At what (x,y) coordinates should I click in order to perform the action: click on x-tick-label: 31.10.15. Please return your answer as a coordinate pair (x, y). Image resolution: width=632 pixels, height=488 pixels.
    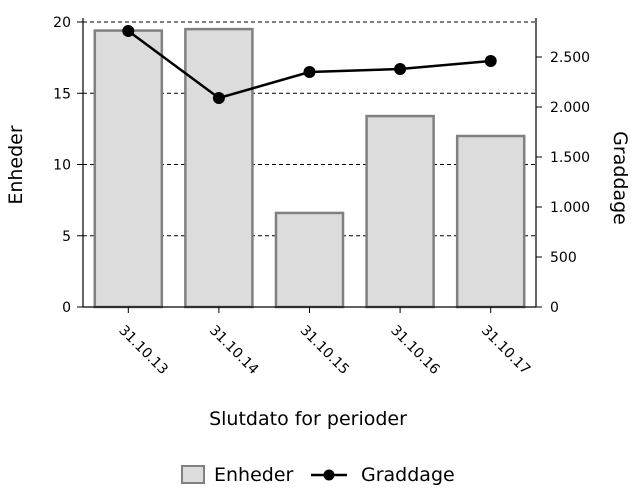
    Looking at the image, I should click on (324, 350).